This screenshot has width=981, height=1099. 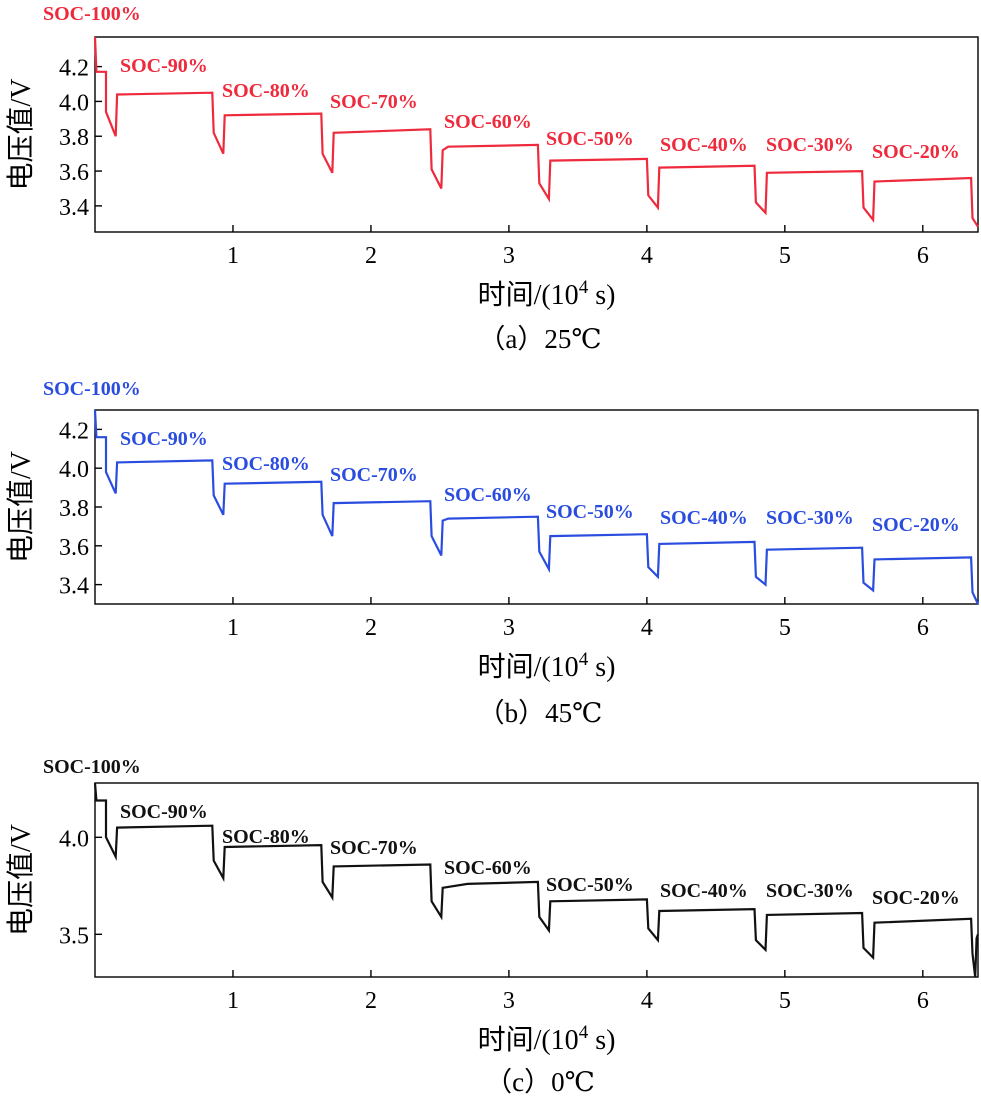 What do you see at coordinates (539, 339) in the screenshot?
I see `panel-caption: （a）25℃` at bounding box center [539, 339].